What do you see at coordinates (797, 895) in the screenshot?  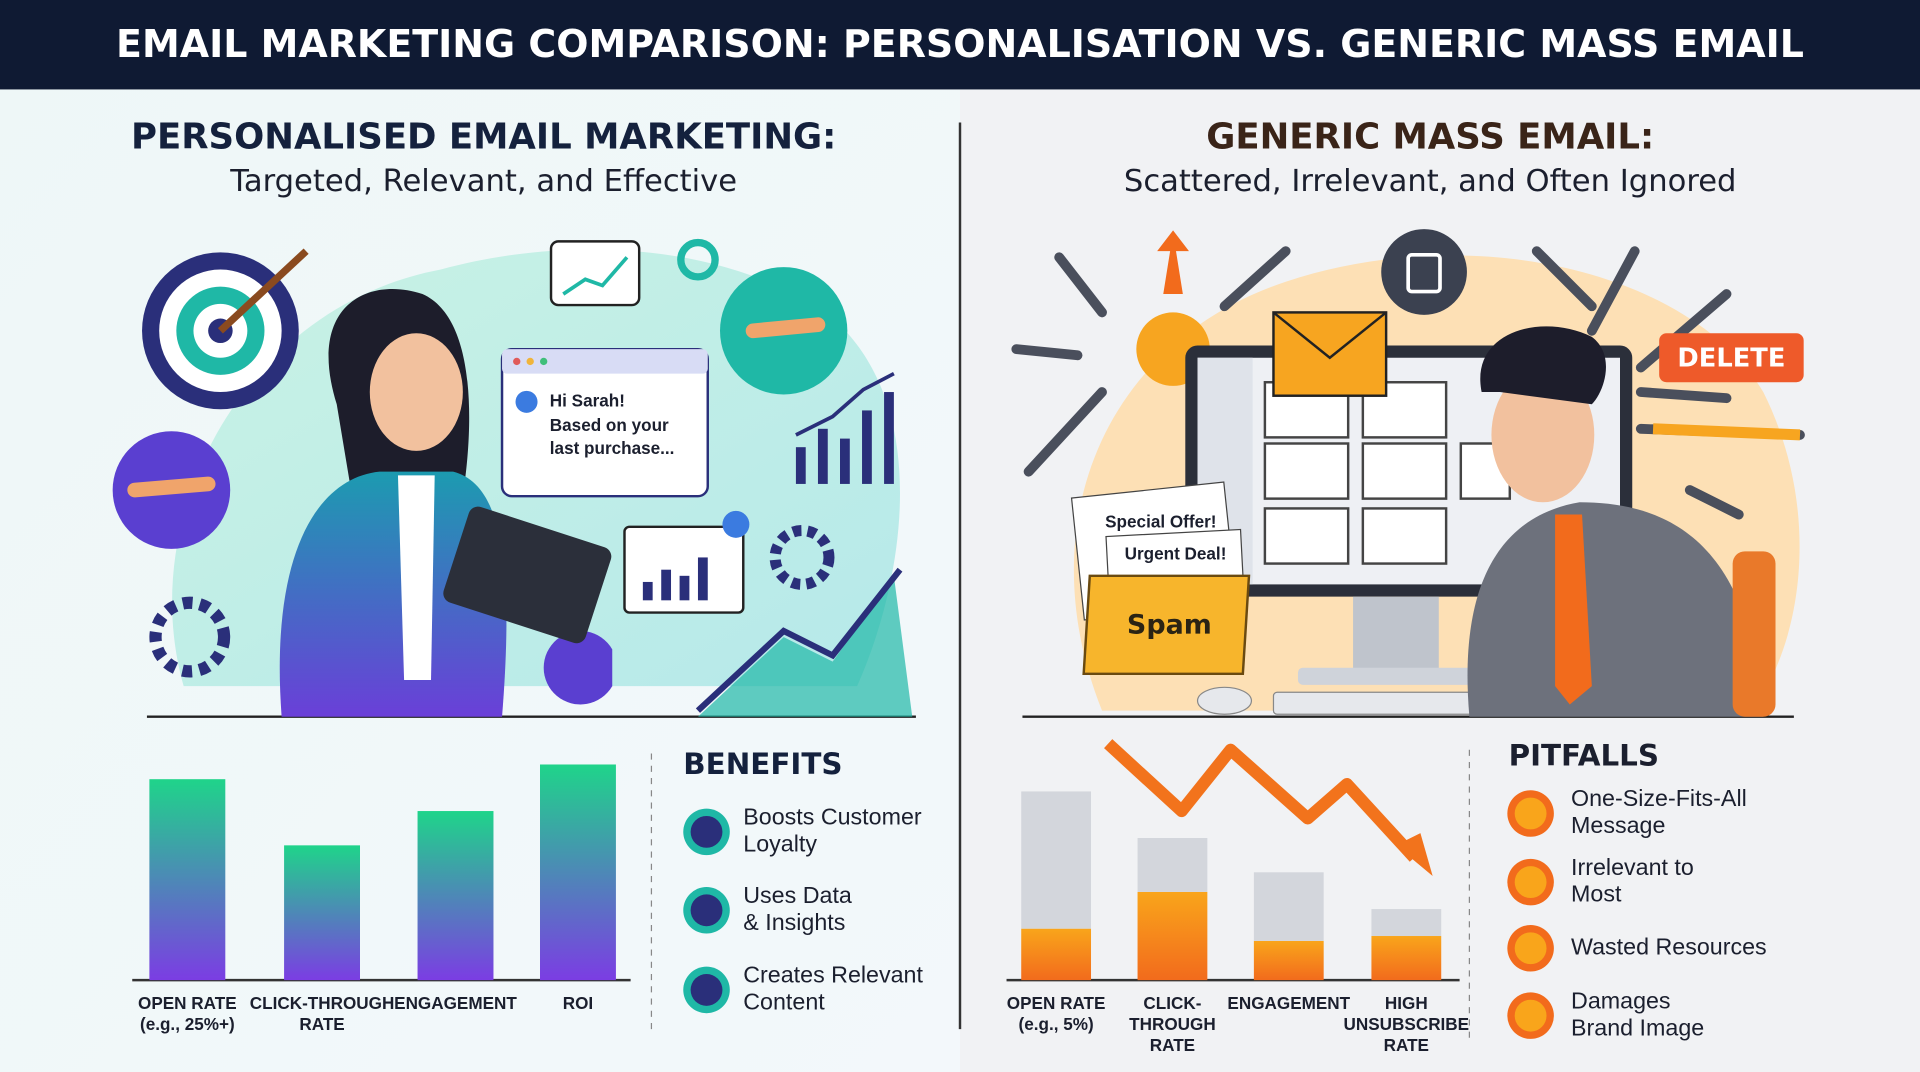 I see `list-item: Uses Data` at bounding box center [797, 895].